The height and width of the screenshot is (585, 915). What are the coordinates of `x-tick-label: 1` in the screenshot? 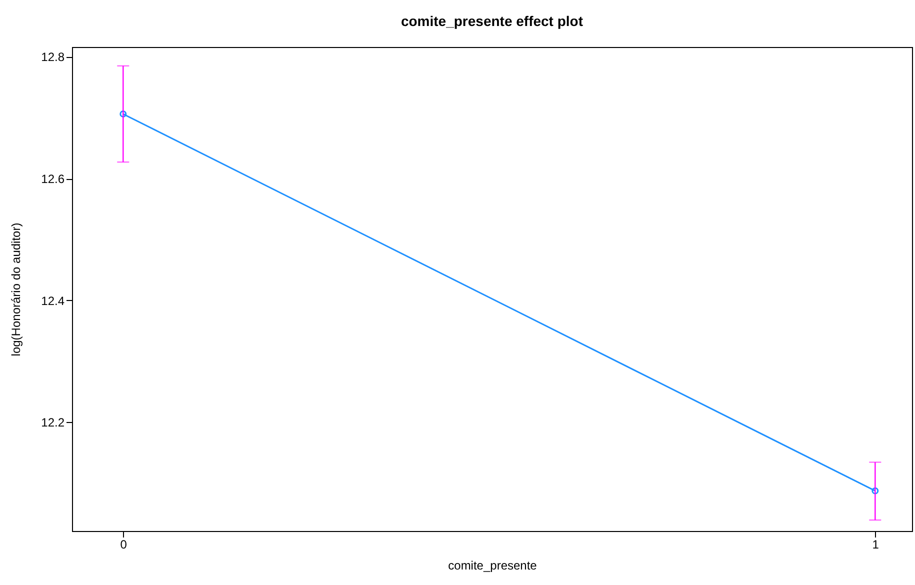 It's located at (876, 545).